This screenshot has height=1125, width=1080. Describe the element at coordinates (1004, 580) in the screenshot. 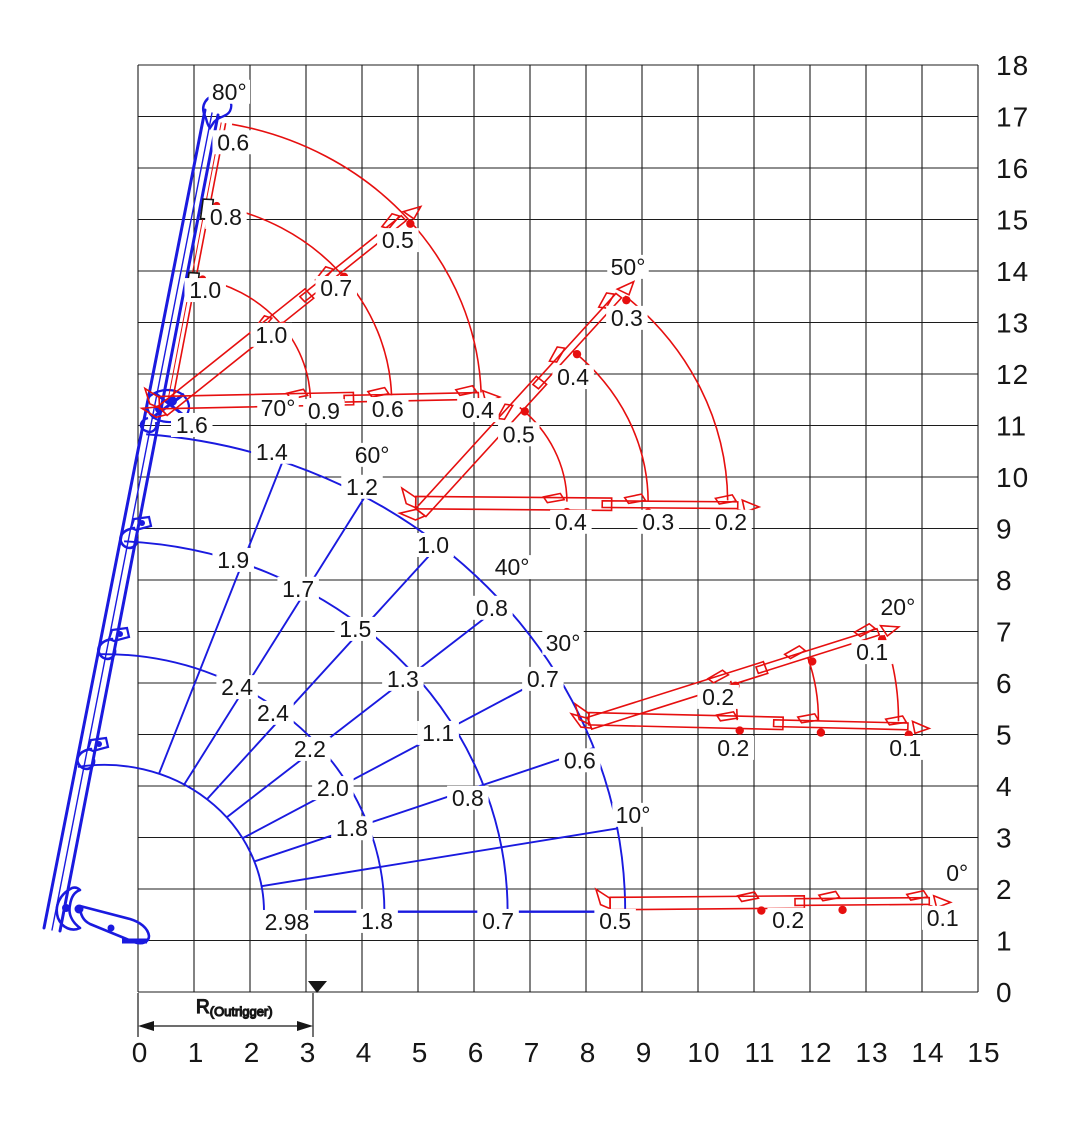

I see `y-axis-tick-label: 8` at that location.